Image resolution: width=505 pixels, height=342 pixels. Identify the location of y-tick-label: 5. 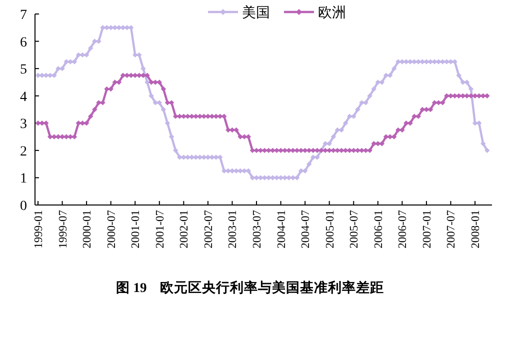
(23, 70).